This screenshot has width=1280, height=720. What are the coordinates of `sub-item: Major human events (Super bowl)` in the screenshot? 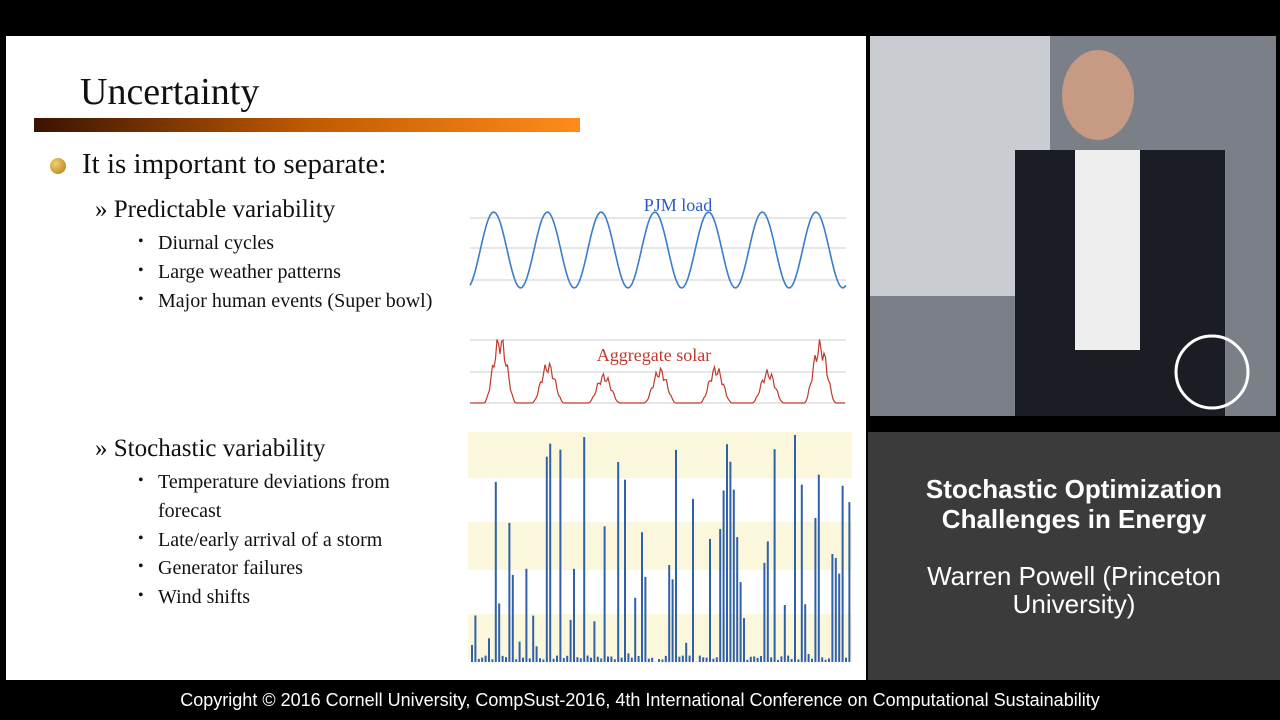 It's located at (295, 301).